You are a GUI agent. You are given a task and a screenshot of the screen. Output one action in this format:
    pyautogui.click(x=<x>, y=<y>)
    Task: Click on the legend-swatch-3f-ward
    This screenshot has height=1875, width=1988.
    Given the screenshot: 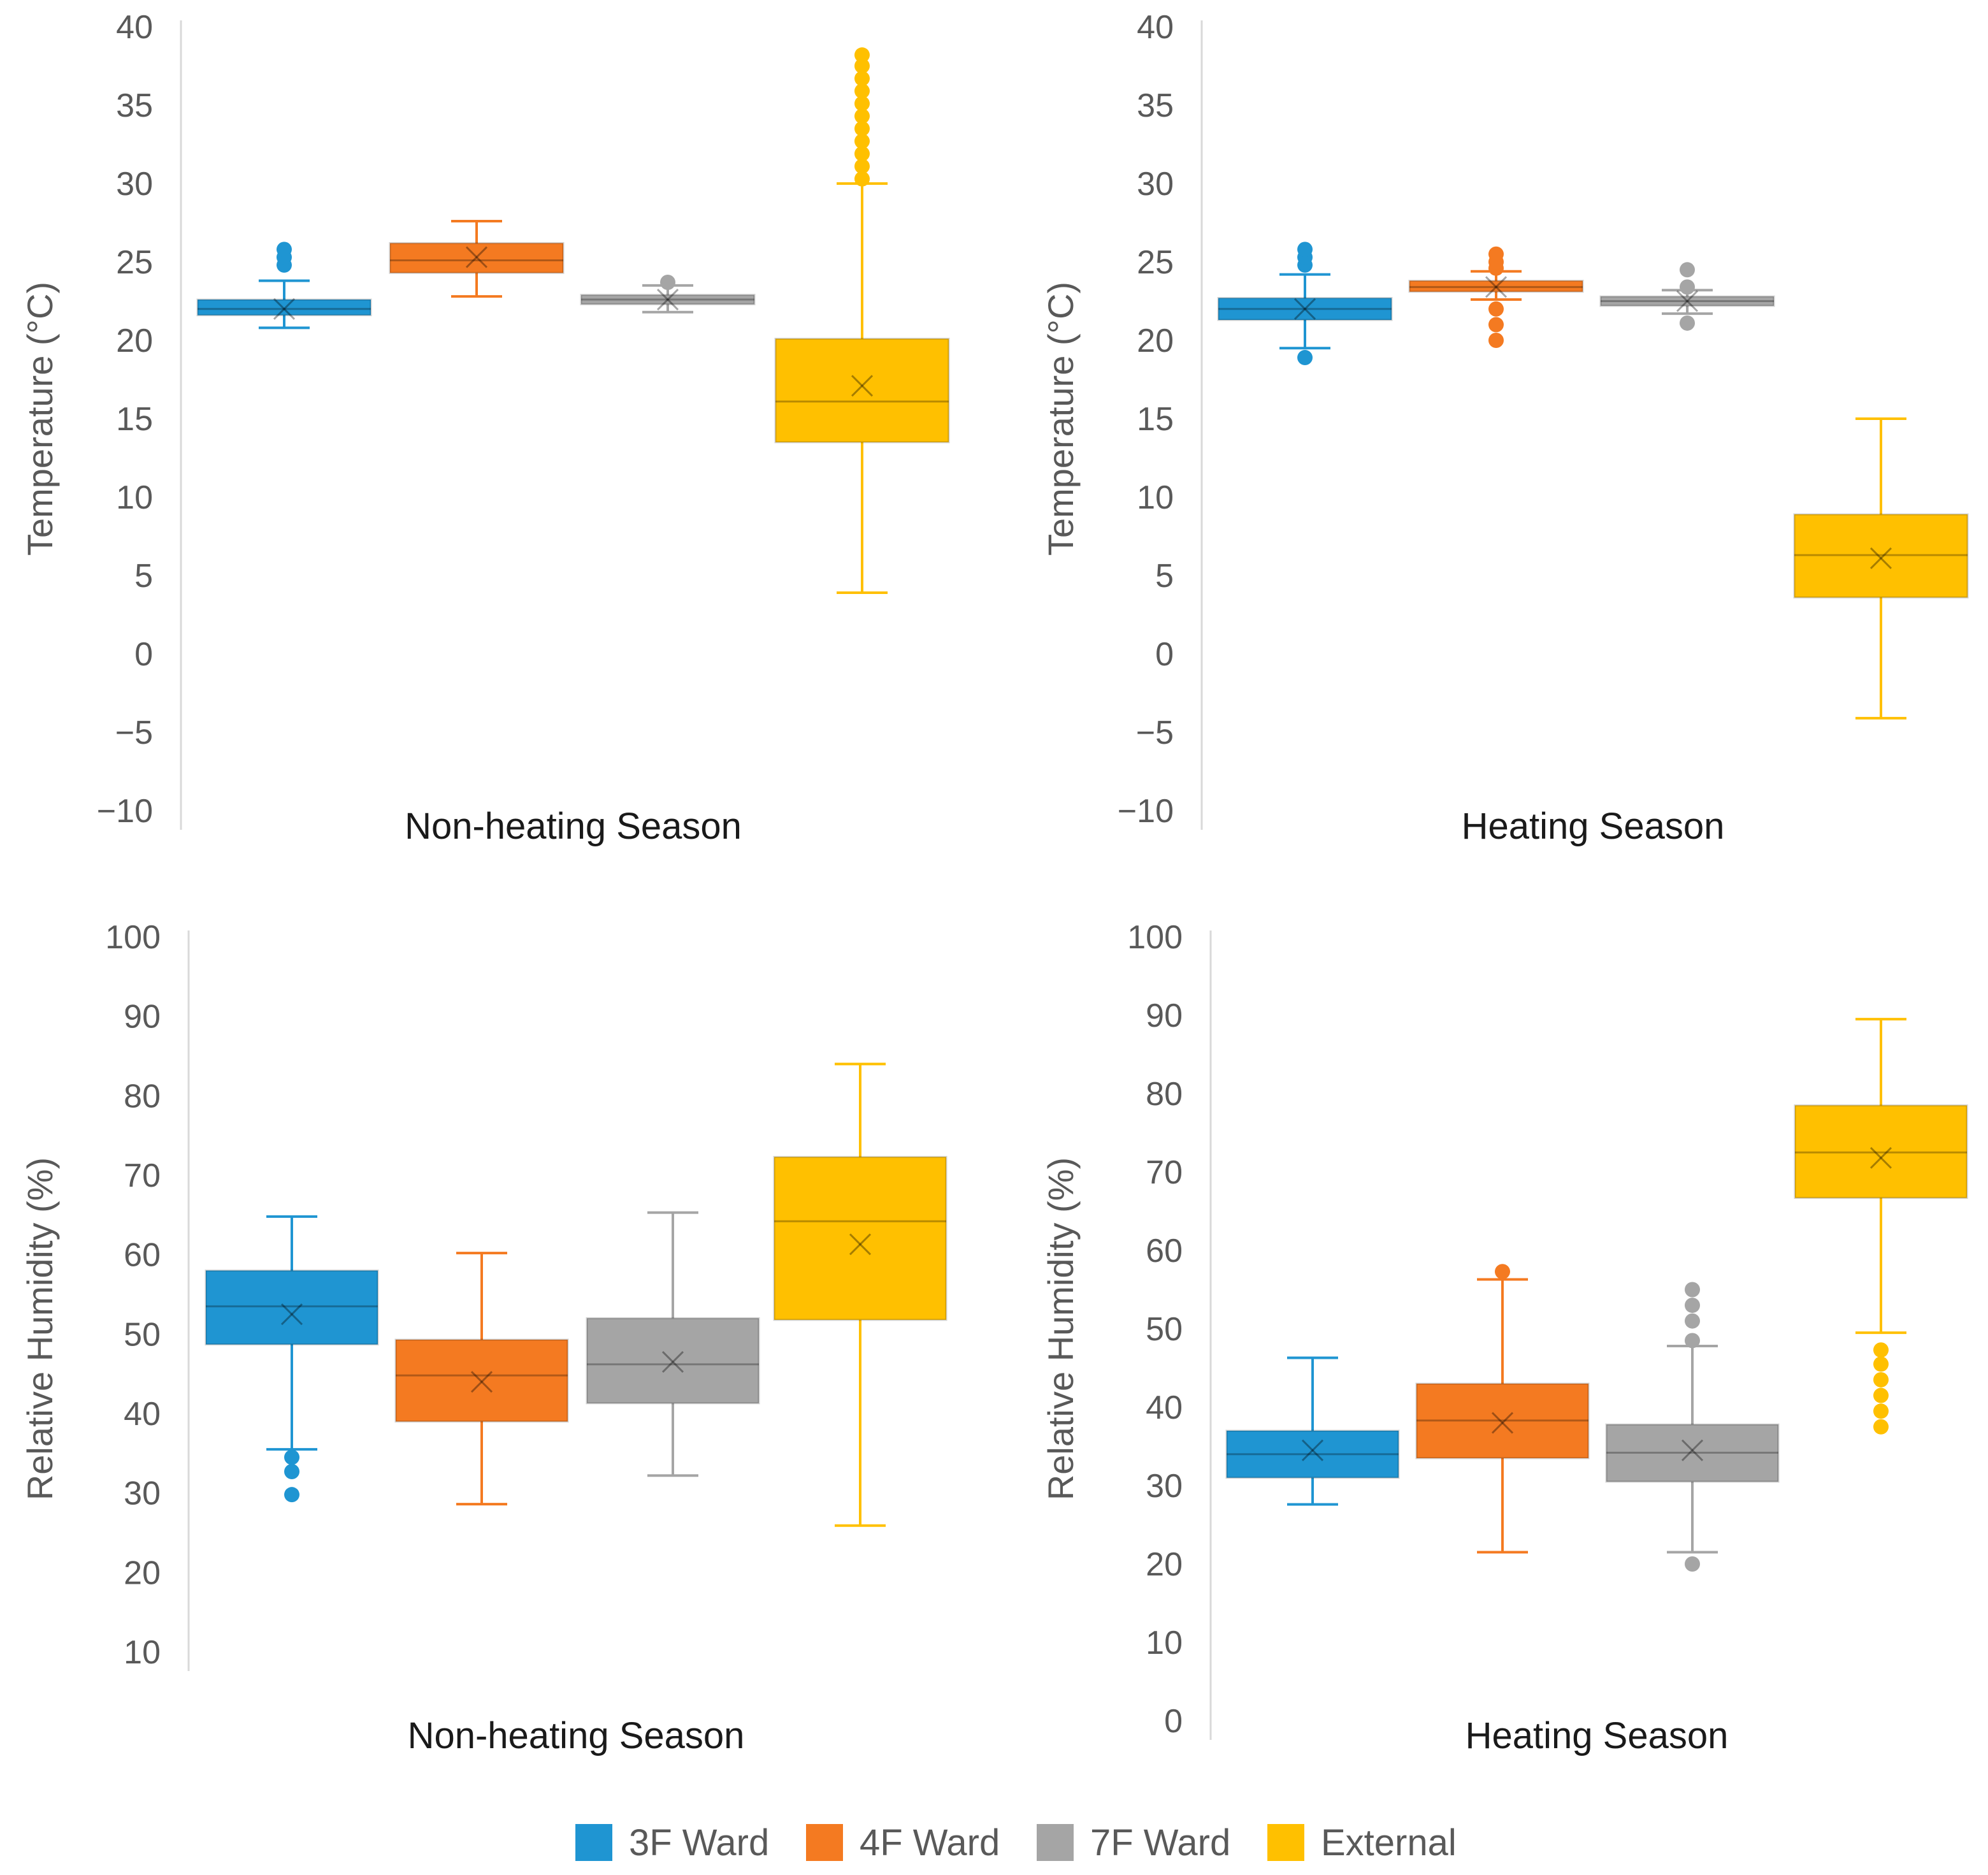 What is the action you would take?
    pyautogui.click(x=593, y=1842)
    